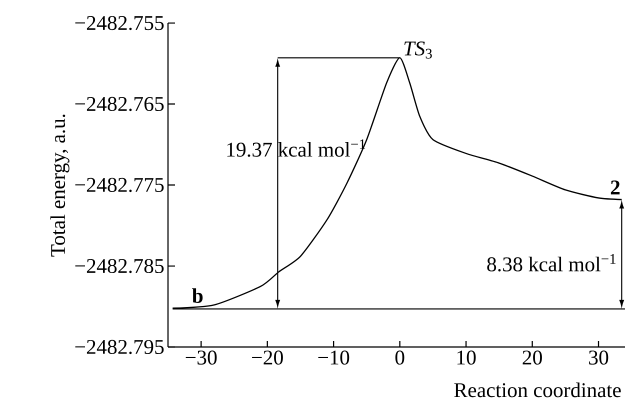  Describe the element at coordinates (537, 390) in the screenshot. I see `x-axis-title: Reaction coordinate` at that location.